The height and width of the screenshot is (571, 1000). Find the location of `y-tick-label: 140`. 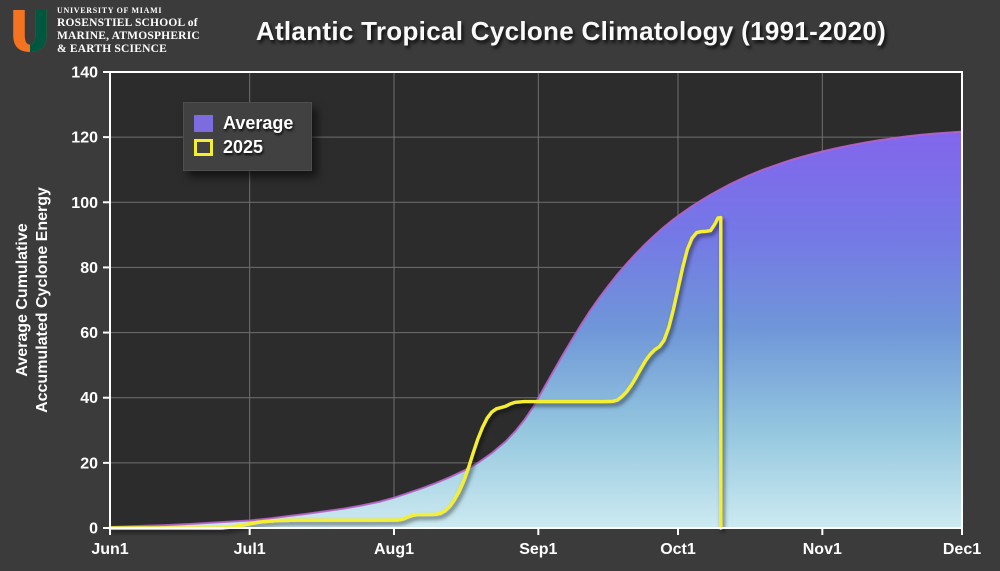

y-tick-label: 140 is located at coordinates (84, 73).